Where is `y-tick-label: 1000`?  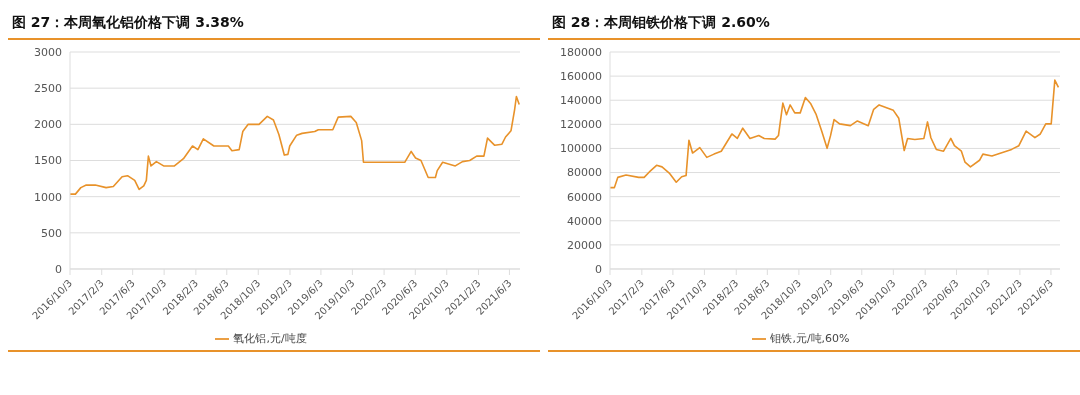 y-tick-label: 1000 is located at coordinates (48, 197).